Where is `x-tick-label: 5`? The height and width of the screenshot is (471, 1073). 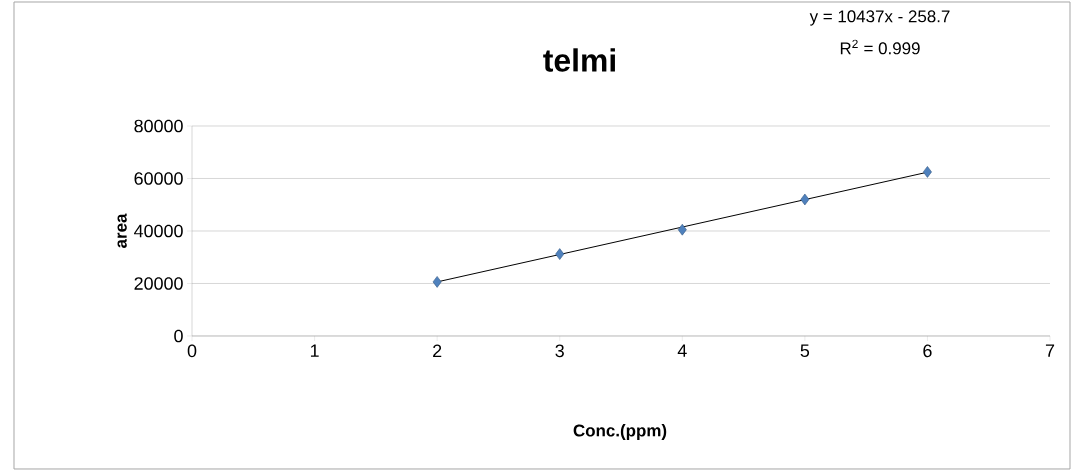 x-tick-label: 5 is located at coordinates (805, 351).